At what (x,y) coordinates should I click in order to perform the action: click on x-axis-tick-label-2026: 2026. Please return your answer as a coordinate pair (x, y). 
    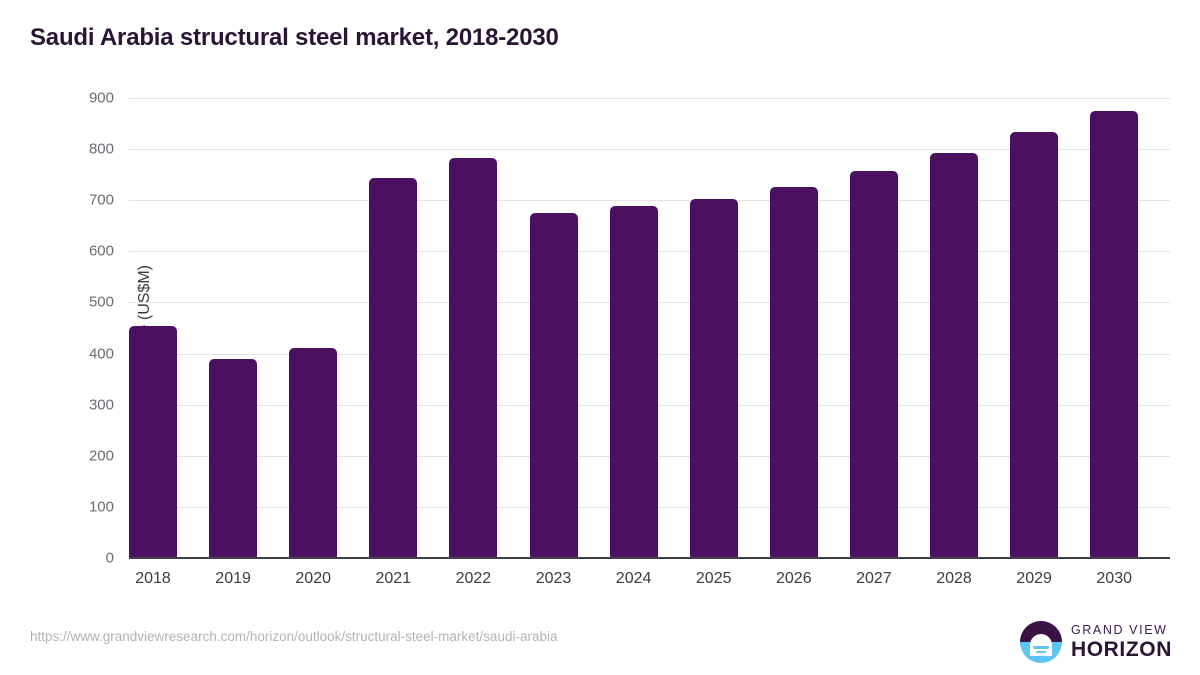
    Looking at the image, I should click on (794, 578).